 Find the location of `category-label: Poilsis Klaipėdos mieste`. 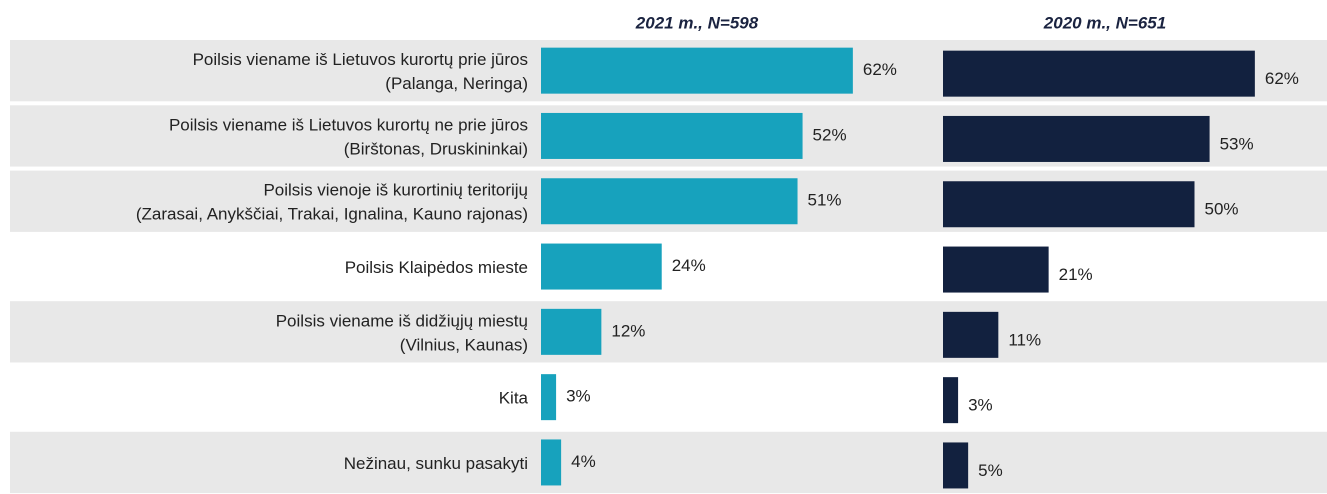

category-label: Poilsis Klaipėdos mieste is located at coordinates (436, 267).